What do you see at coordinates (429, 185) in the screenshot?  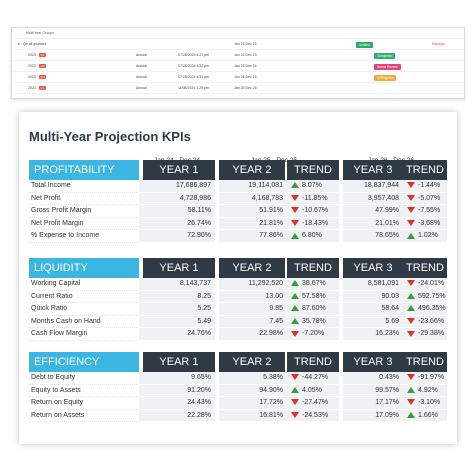 I see `trend3-value: -1.44%` at bounding box center [429, 185].